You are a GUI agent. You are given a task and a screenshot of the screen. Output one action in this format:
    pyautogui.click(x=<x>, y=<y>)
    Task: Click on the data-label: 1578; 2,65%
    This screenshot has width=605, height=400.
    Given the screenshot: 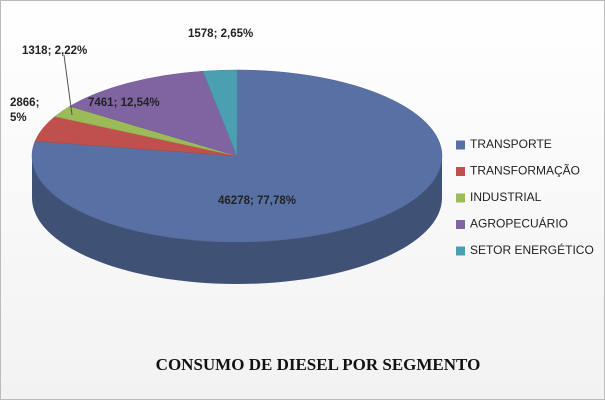 What is the action you would take?
    pyautogui.click(x=221, y=34)
    